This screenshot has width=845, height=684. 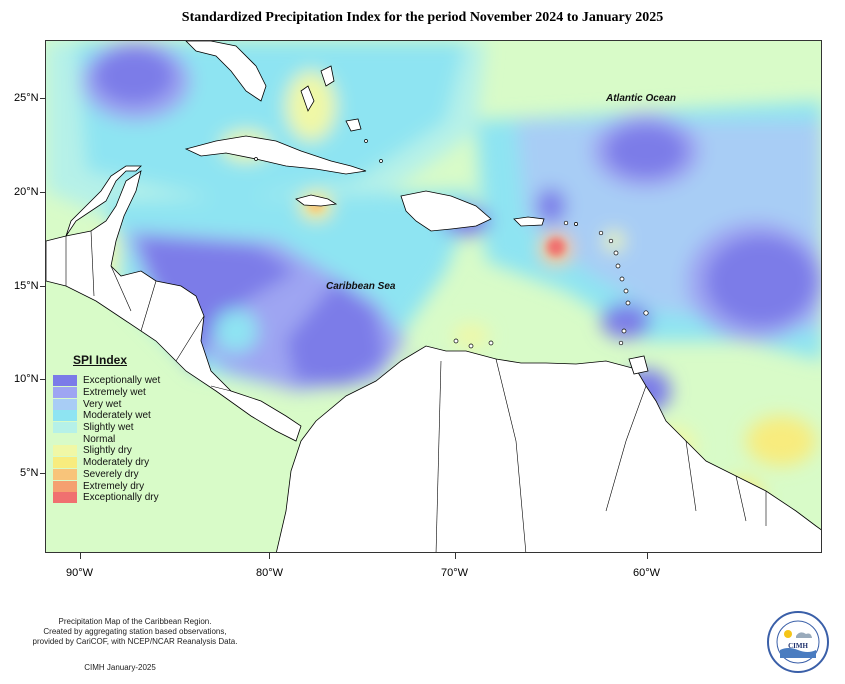 I want to click on lat-label-5n: 5°N, so click(x=29, y=473).